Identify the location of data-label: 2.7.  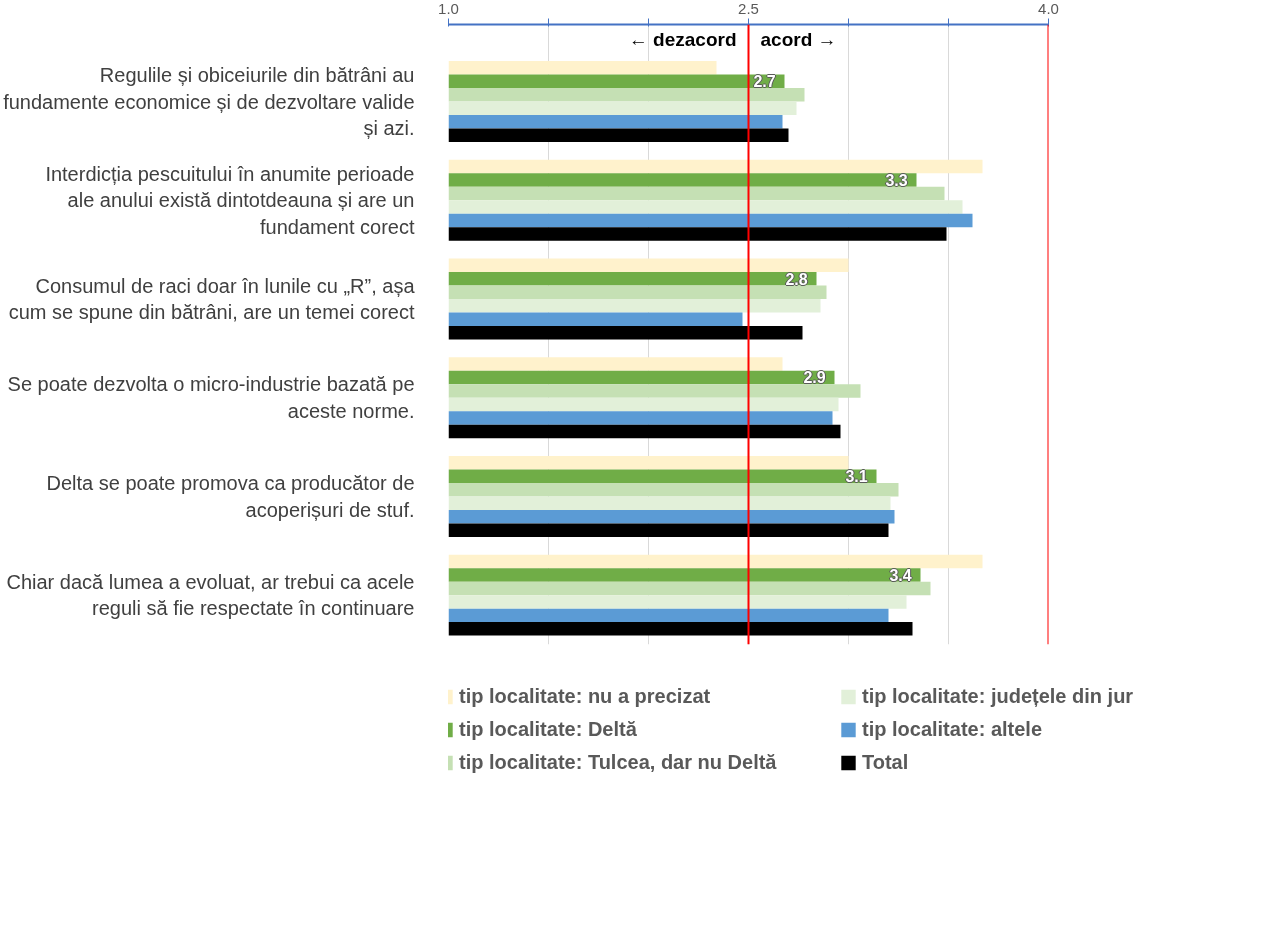
(764, 82).